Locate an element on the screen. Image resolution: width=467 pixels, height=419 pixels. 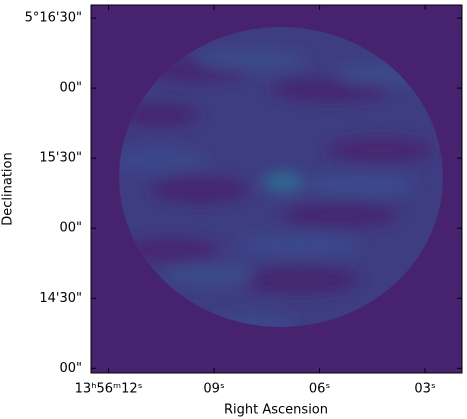
x-axis-label: Right Ascension is located at coordinates (276, 410).